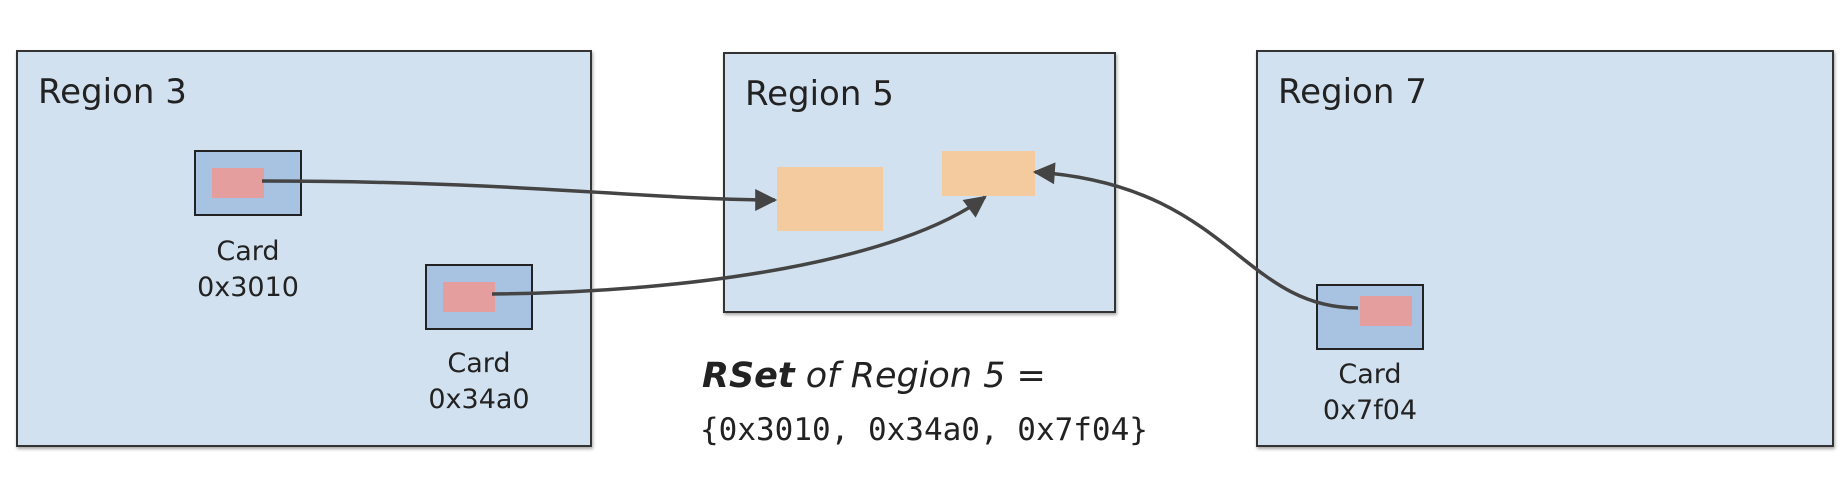  I want to click on card-0x7f04-address: 0x7f04, so click(1370, 410).